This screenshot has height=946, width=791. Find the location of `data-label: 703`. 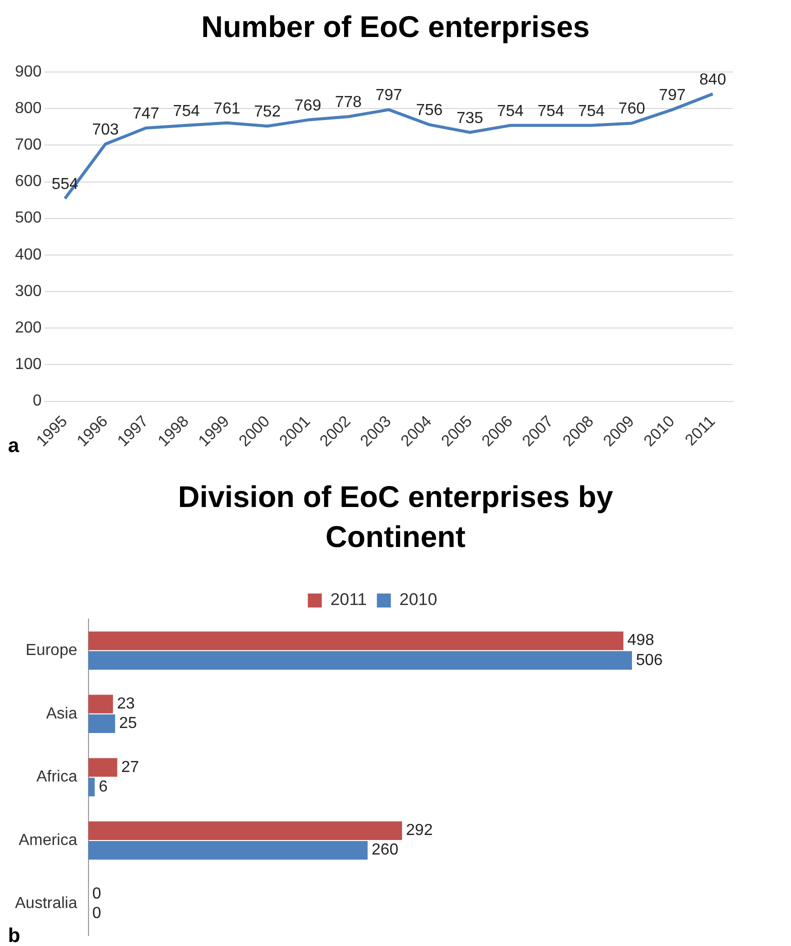

data-label: 703 is located at coordinates (105, 129).